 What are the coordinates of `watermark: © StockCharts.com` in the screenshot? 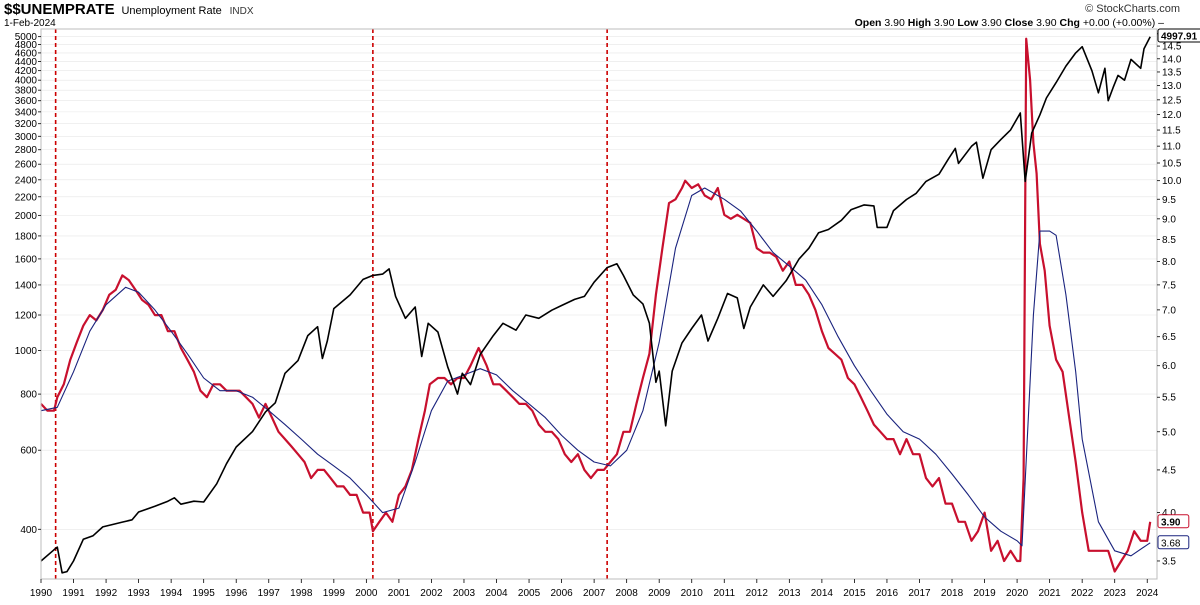 It's located at (1132, 9).